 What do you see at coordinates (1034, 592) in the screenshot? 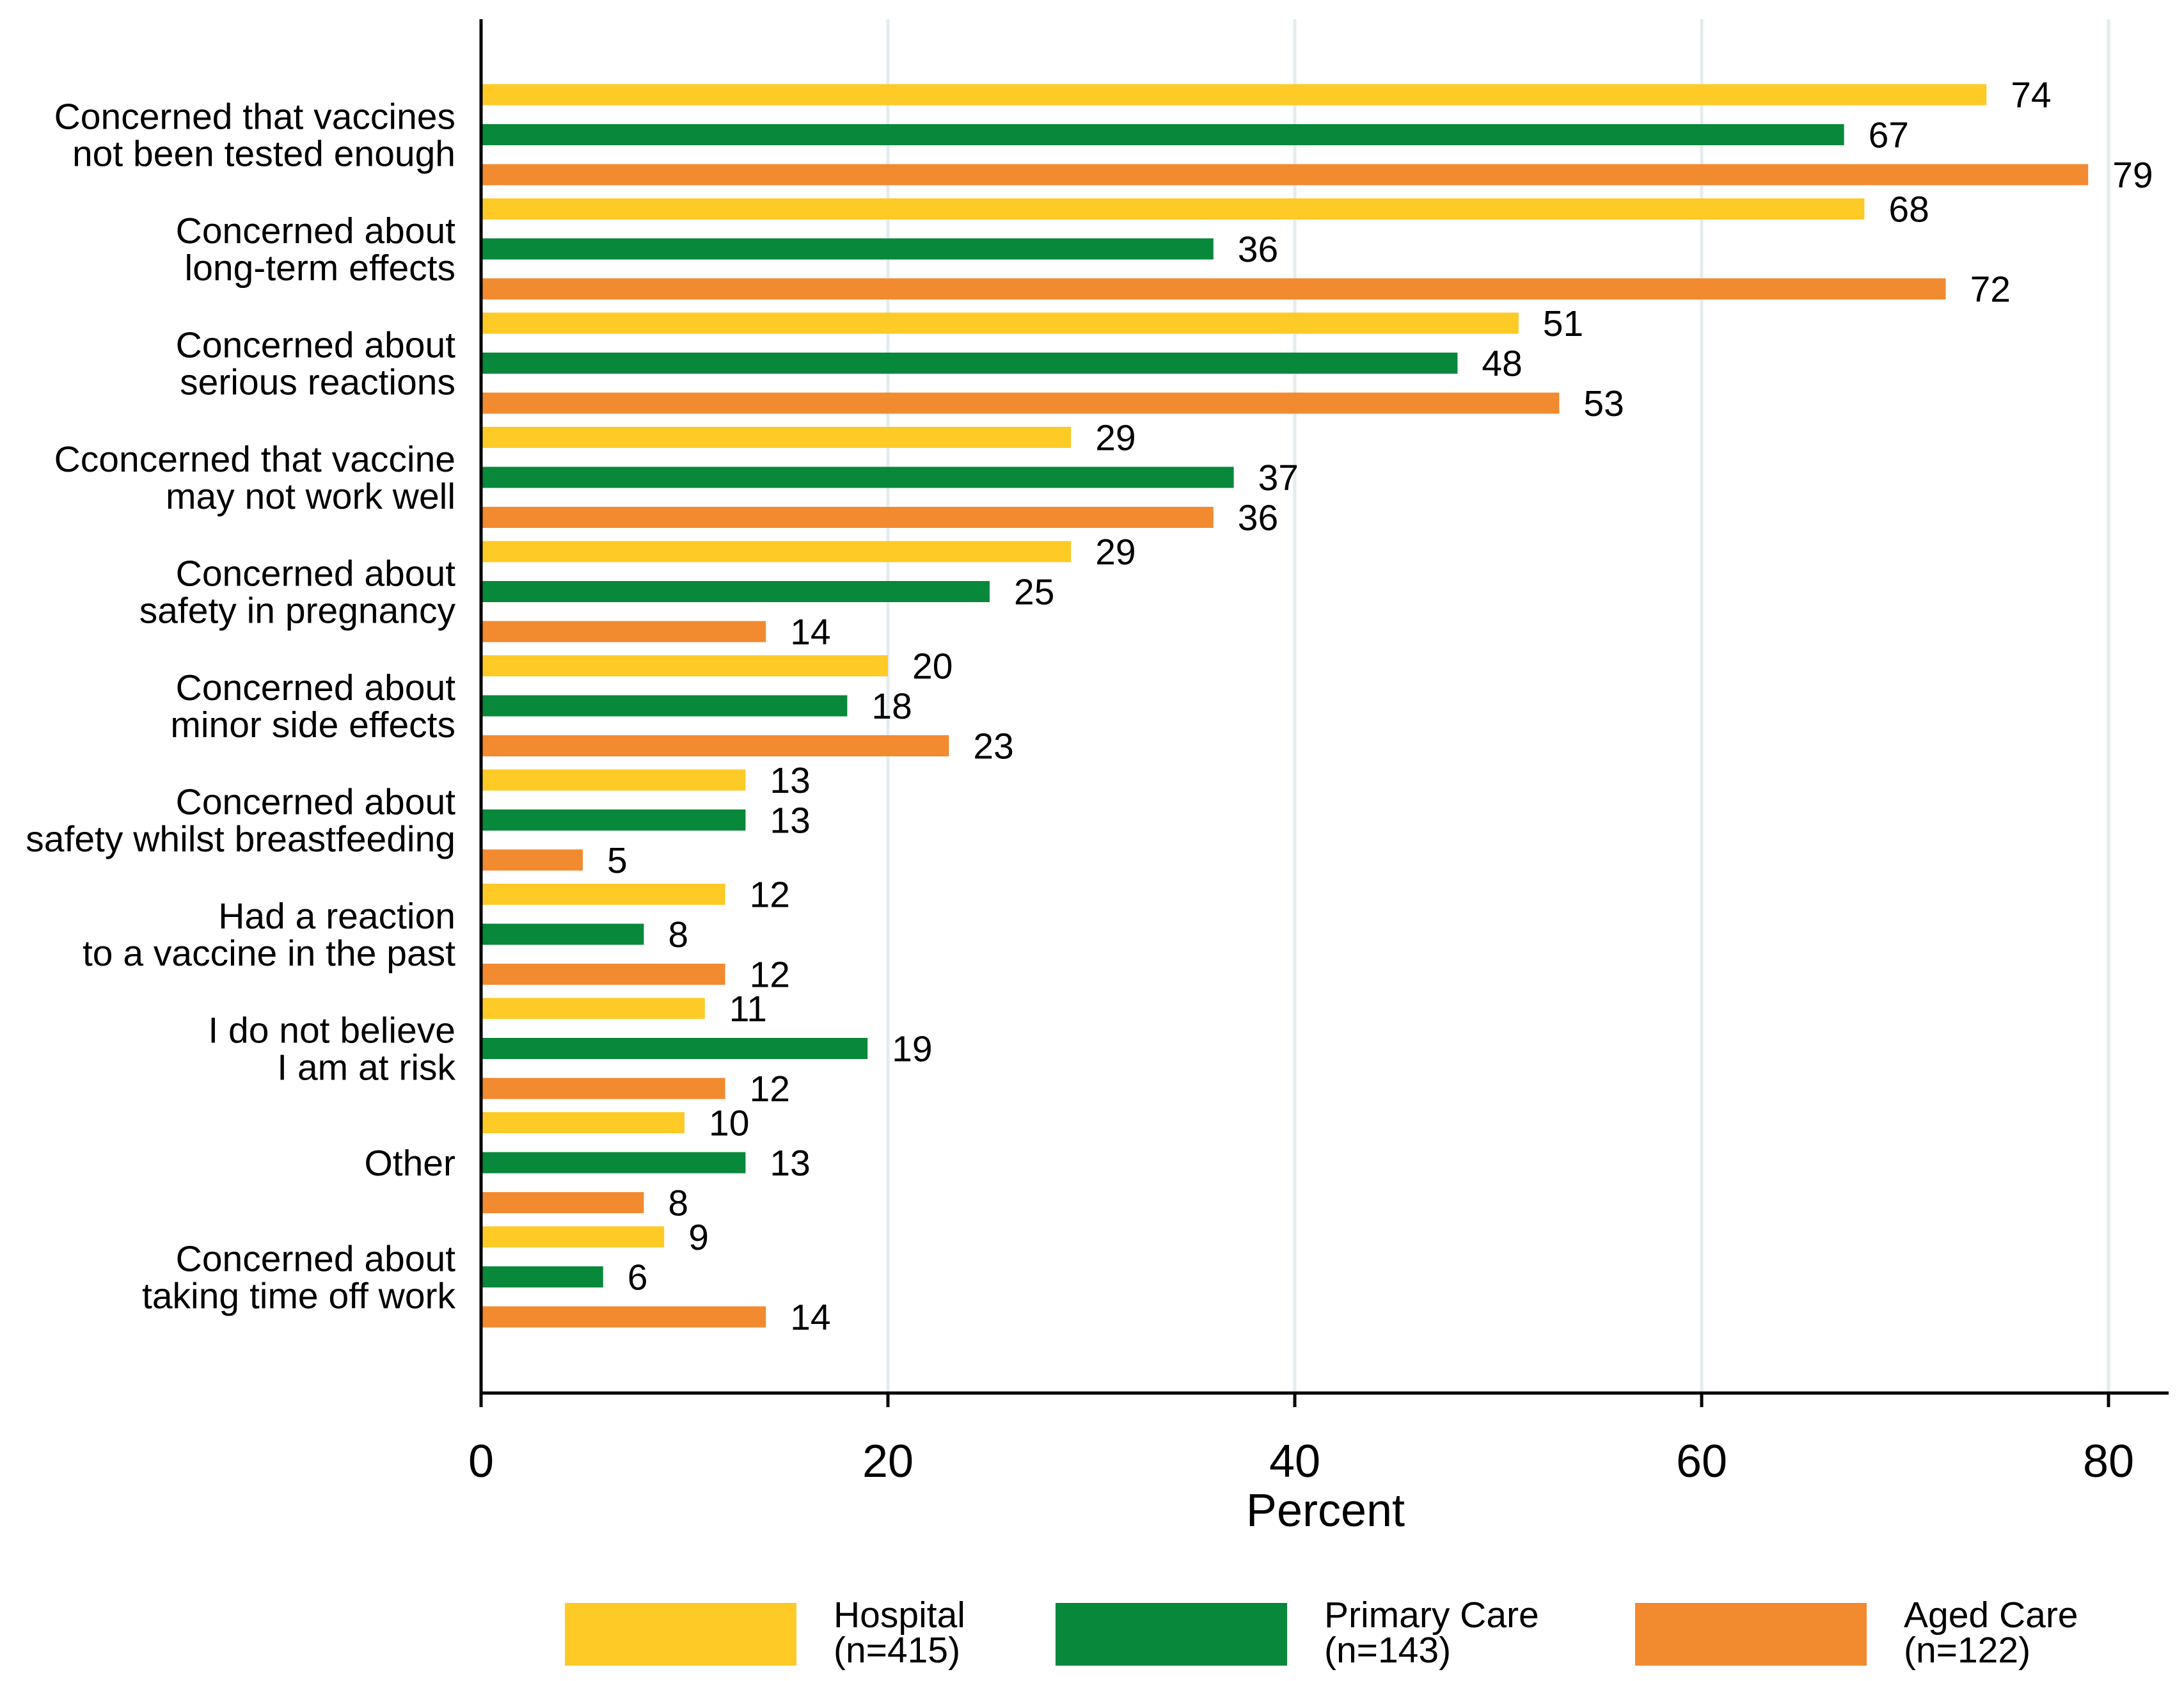
I see `value-label: 25` at bounding box center [1034, 592].